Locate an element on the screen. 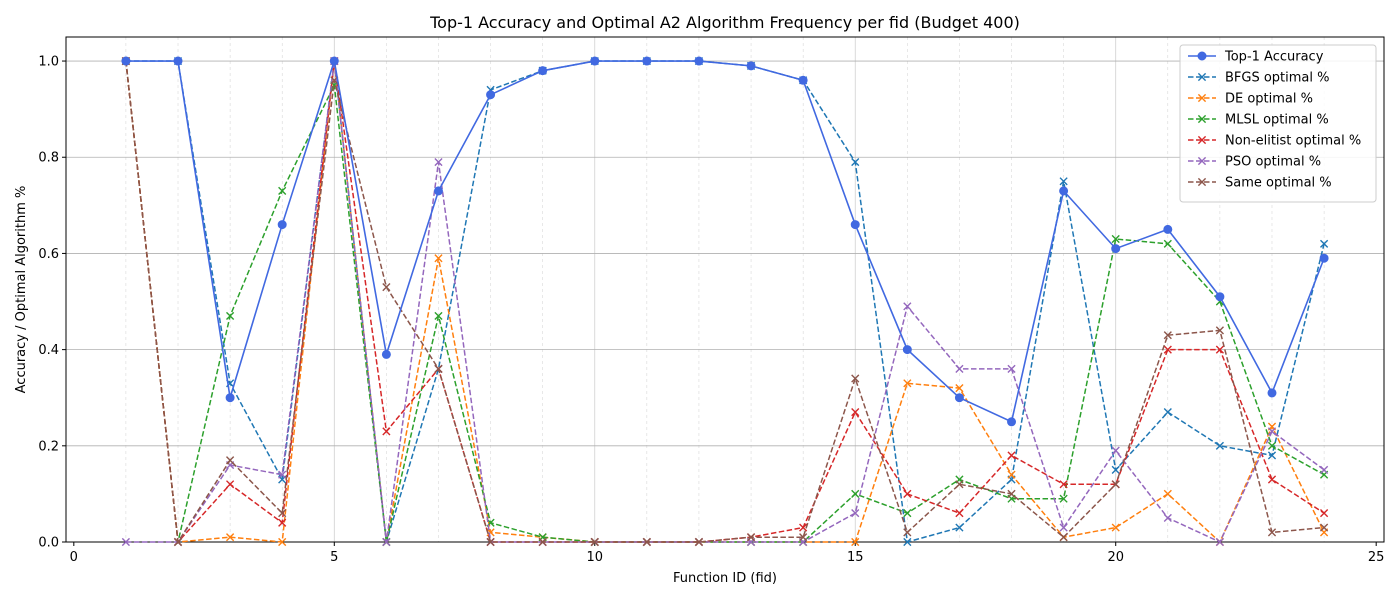 The width and height of the screenshot is (1400, 600). legend-label: Same optimal % is located at coordinates (1278, 183).